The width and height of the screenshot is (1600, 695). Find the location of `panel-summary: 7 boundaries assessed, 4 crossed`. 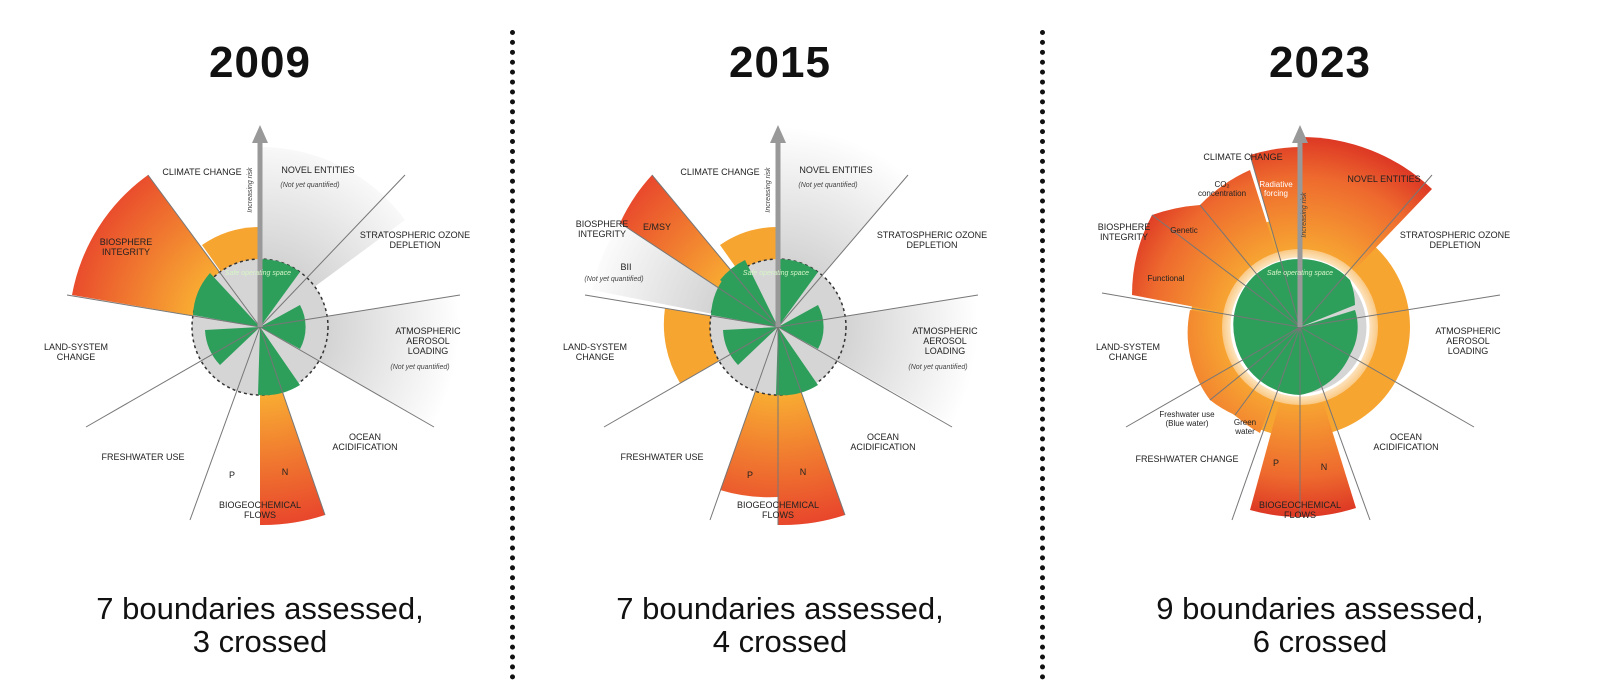

panel-summary: 7 boundaries assessed, 4 crossed is located at coordinates (780, 625).